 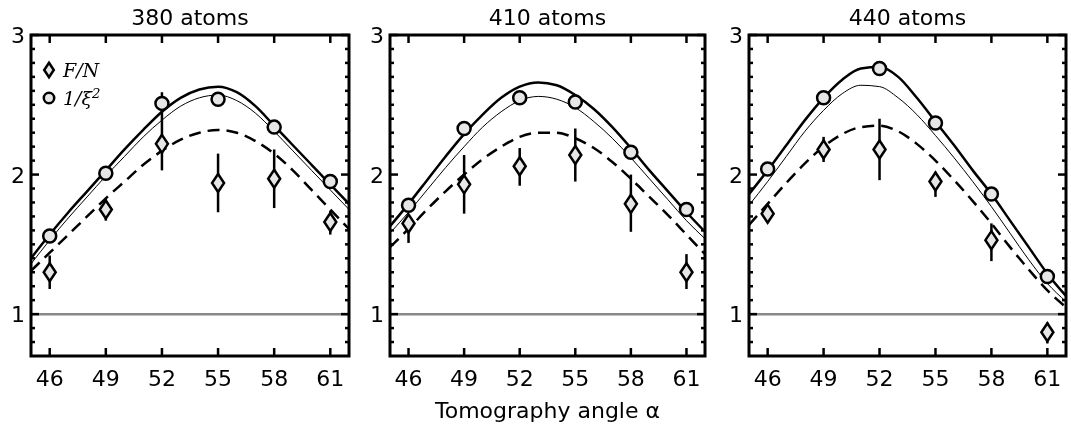 I want to click on chart-title: 410 atoms, so click(x=547, y=17).